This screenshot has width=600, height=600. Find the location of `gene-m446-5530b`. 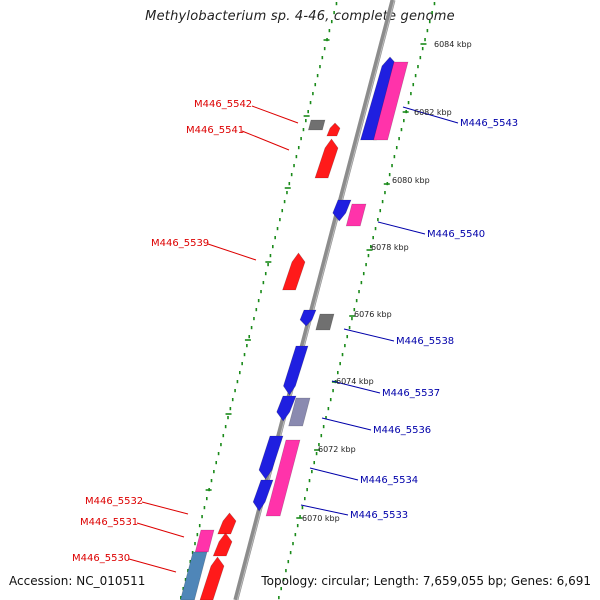

gene-m446-5530b is located at coordinates (212, 578).